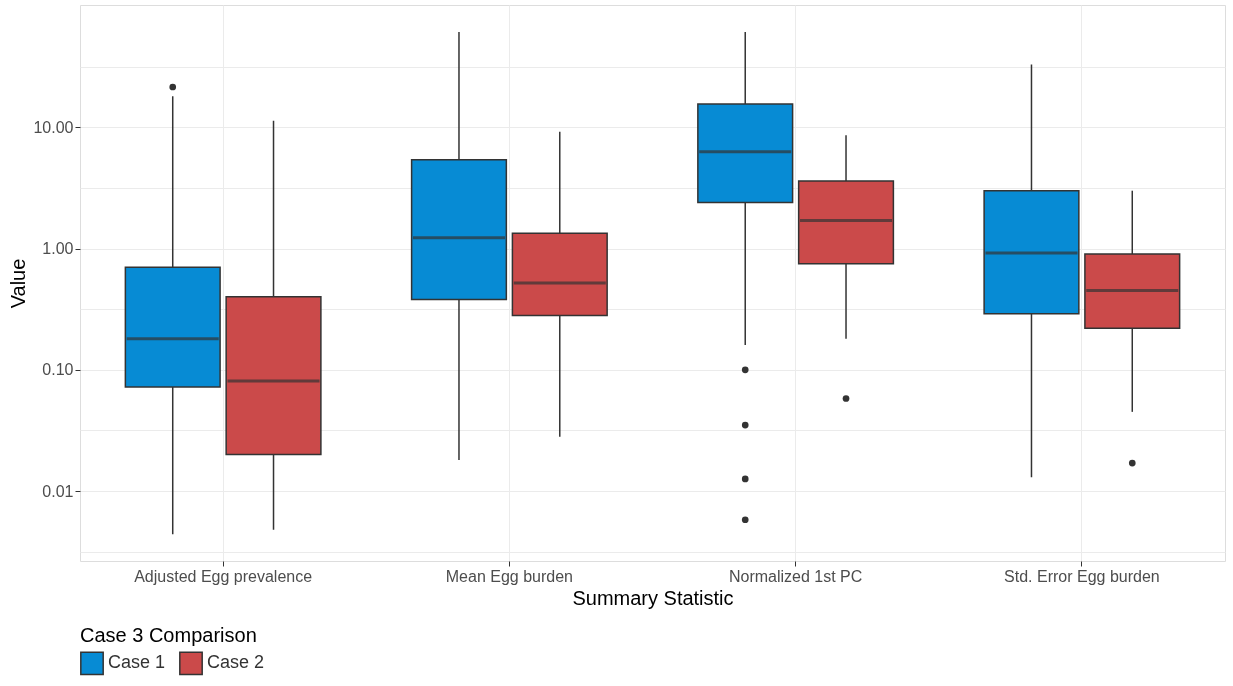 The height and width of the screenshot is (686, 1233). Describe the element at coordinates (168, 635) in the screenshot. I see `legend-title: Case 3 Comparison` at that location.